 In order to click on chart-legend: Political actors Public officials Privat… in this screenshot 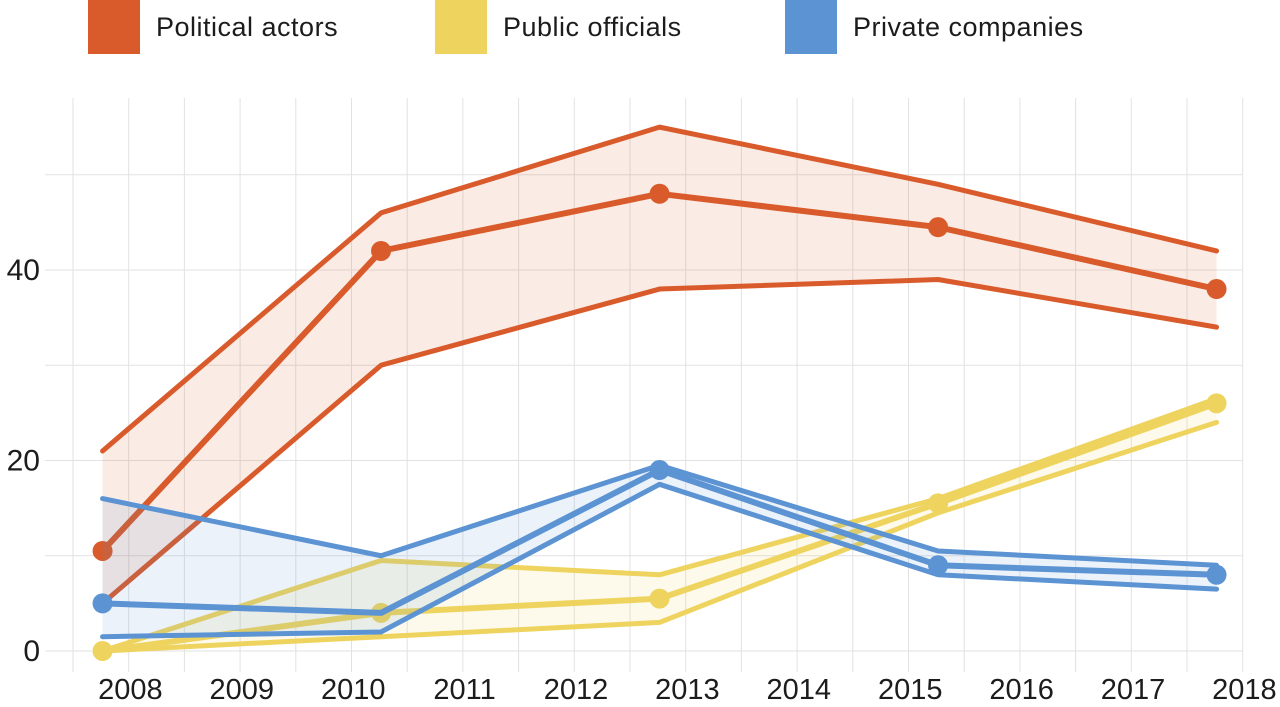, I will do `click(640, 30)`.